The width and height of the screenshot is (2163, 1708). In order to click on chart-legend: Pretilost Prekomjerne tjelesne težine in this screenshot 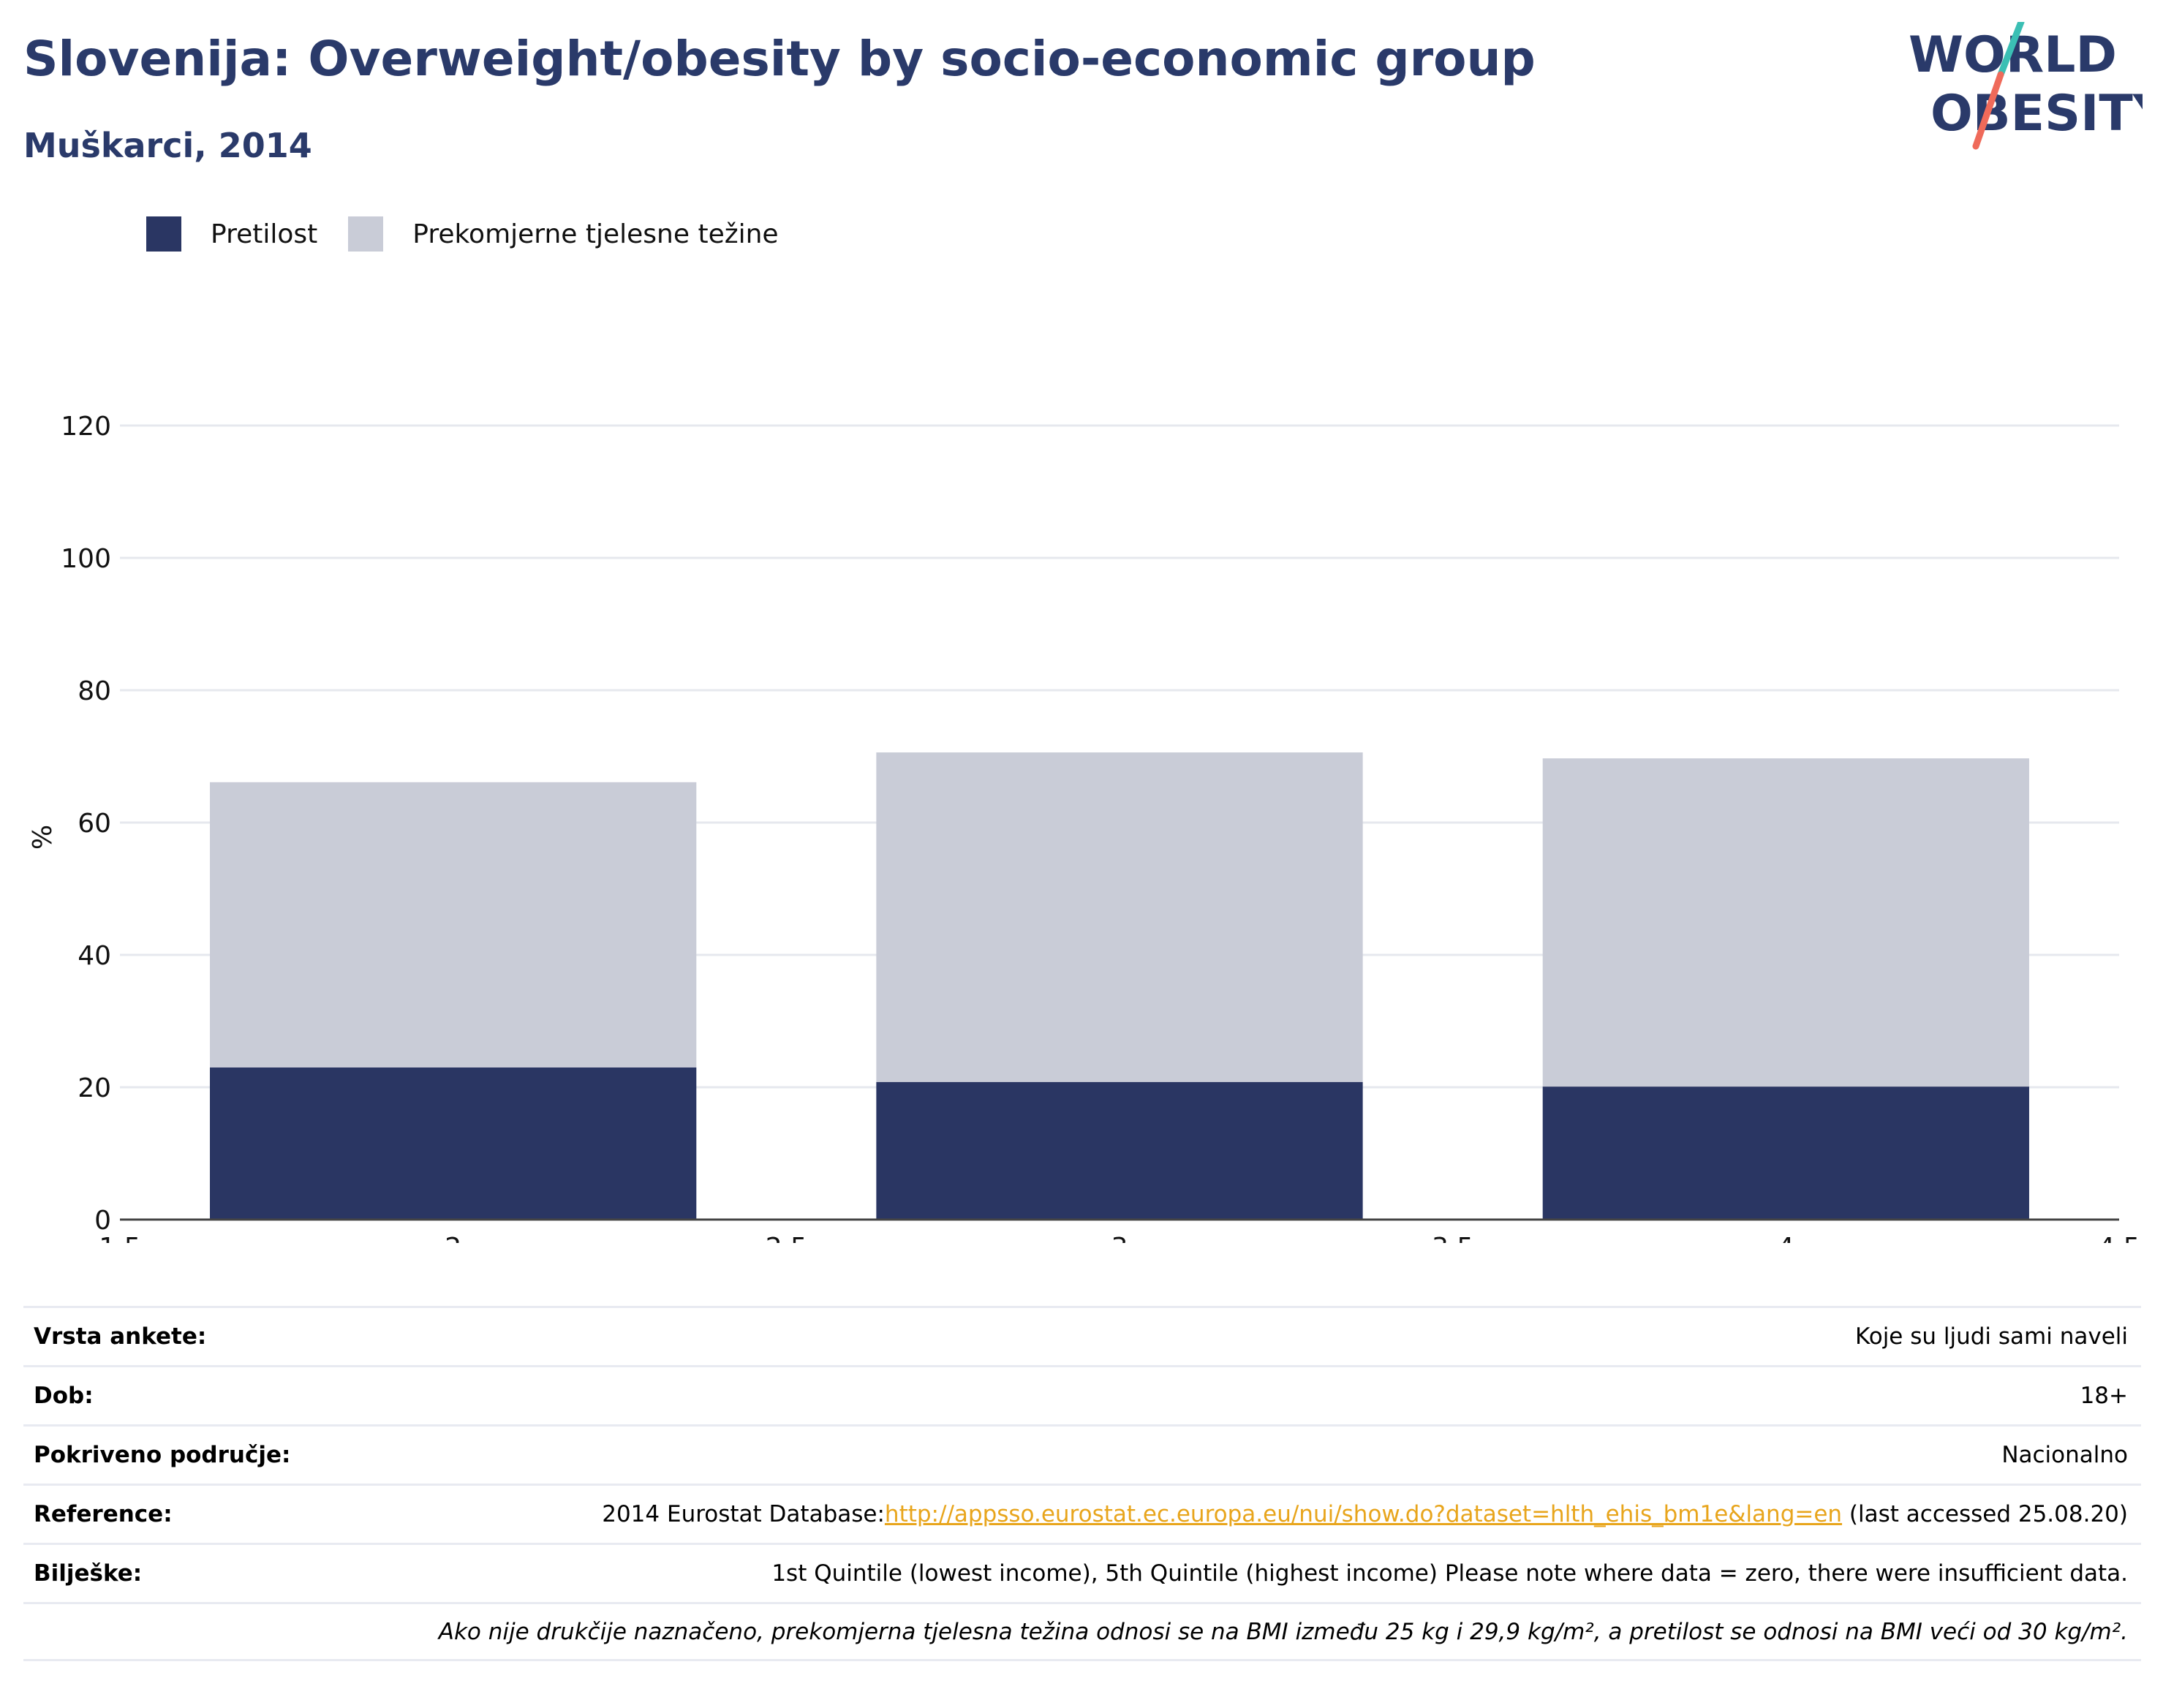, I will do `click(478, 234)`.